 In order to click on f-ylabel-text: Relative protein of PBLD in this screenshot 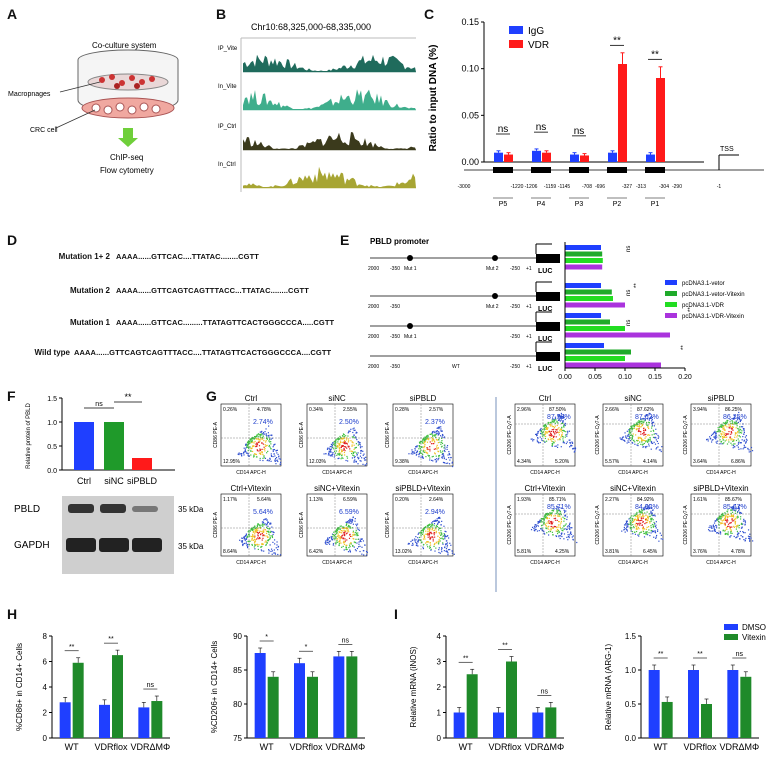, I will do `click(29, 435)`.